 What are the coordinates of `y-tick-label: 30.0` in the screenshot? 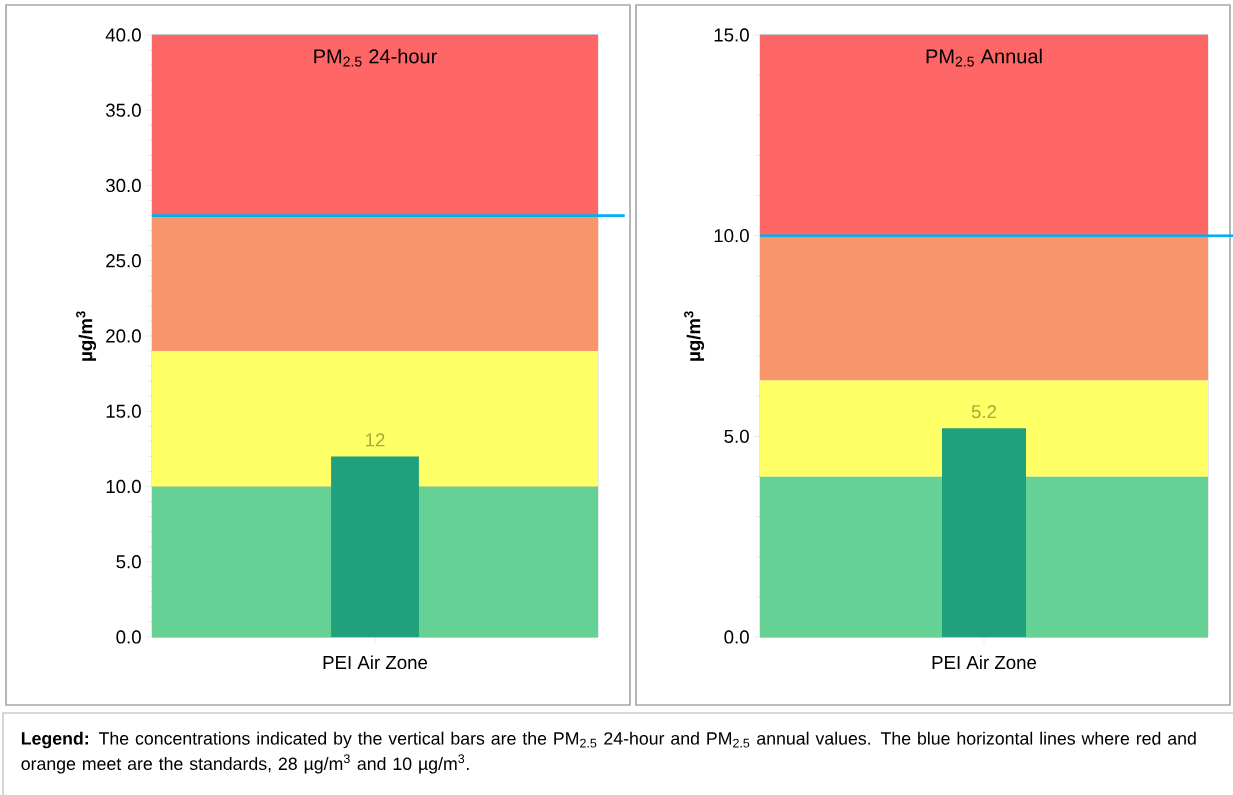 It's located at (123, 185).